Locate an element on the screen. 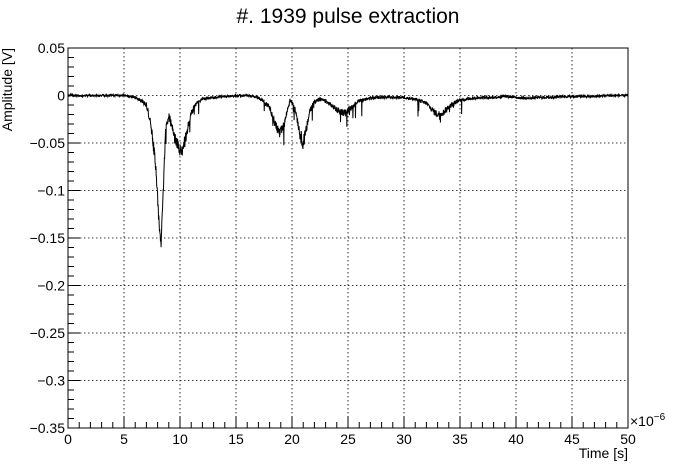 The width and height of the screenshot is (698, 475). y-tick-label: −0.3 is located at coordinates (51, 381).